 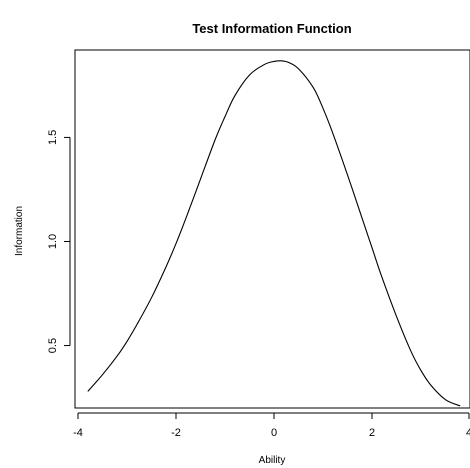 What do you see at coordinates (468, 433) in the screenshot?
I see `x-tick-label: 4` at bounding box center [468, 433].